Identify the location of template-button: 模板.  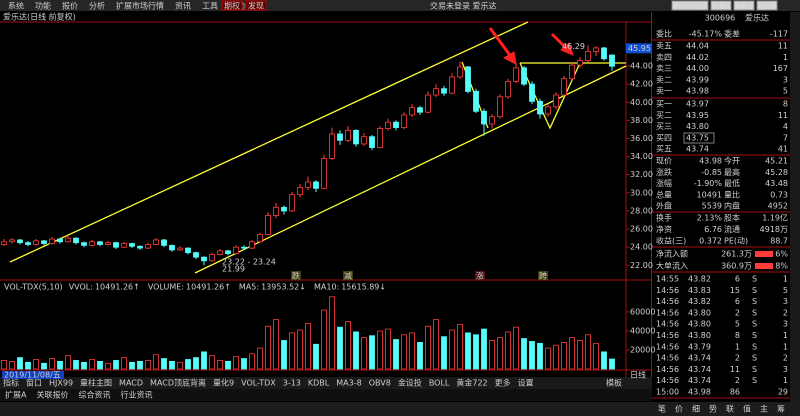
(614, 383).